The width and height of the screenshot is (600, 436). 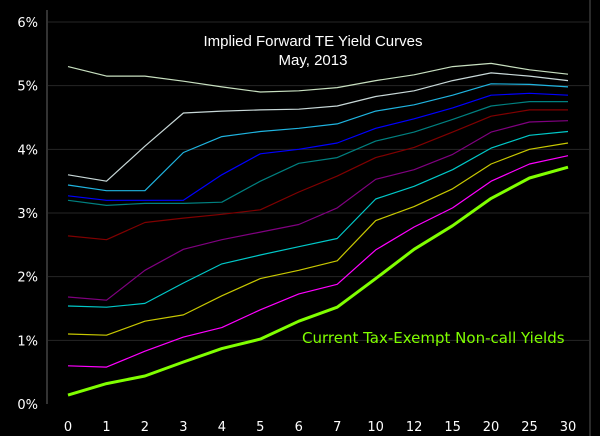 I want to click on y-tick-label: 3%, so click(x=27, y=214).